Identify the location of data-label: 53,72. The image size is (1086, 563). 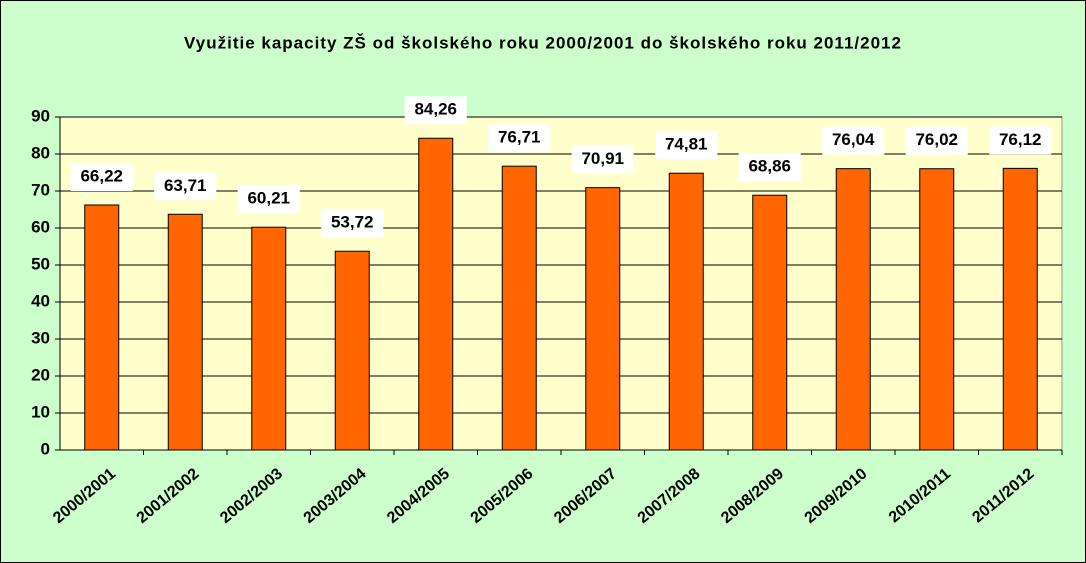
(352, 222).